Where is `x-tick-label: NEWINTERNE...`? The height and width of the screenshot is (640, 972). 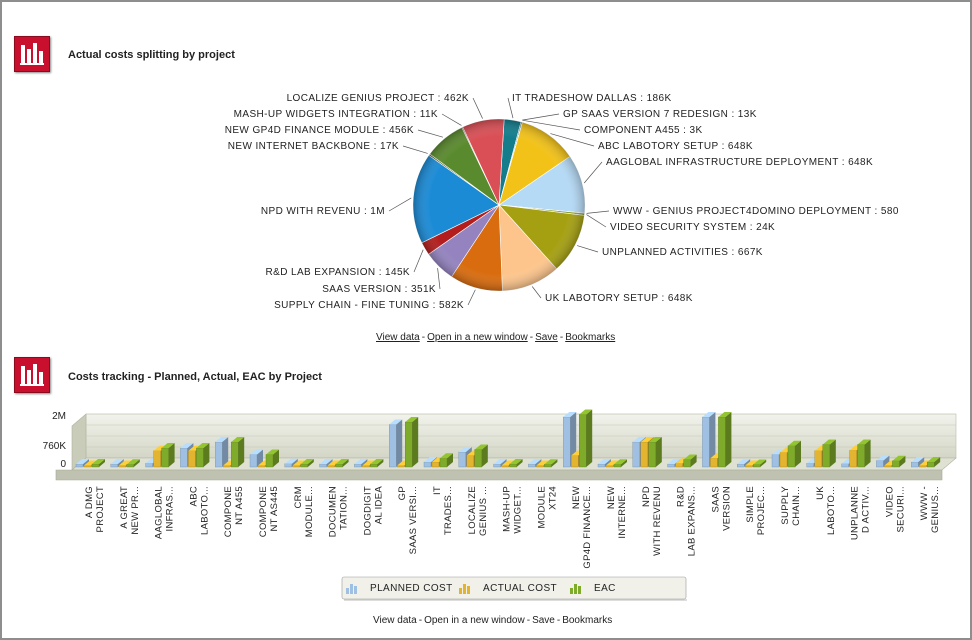 x-tick-label: NEWINTERNE... is located at coordinates (617, 512).